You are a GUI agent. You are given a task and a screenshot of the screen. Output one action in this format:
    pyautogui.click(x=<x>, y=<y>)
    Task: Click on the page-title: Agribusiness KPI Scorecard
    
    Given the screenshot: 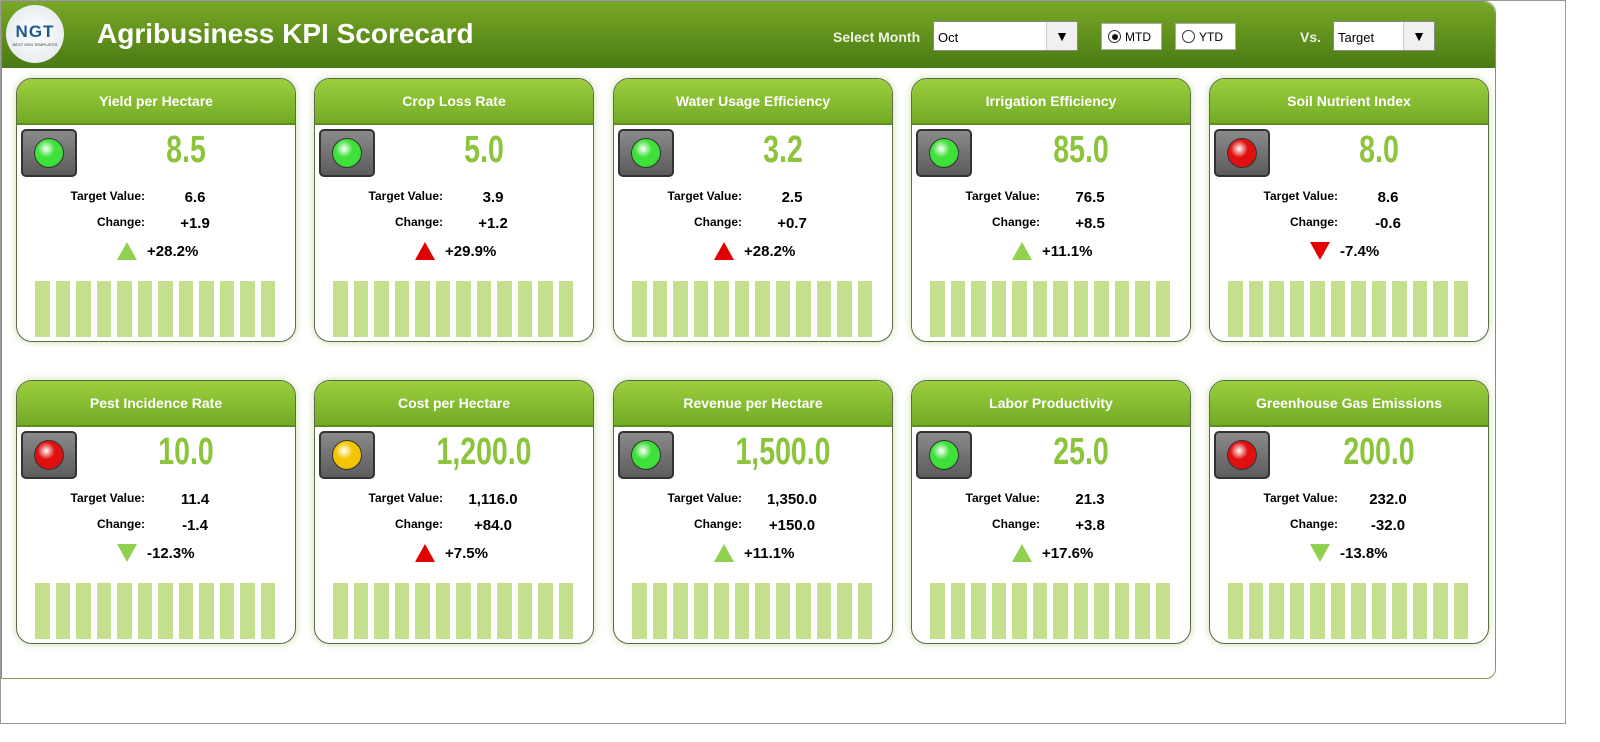 What is the action you would take?
    pyautogui.click(x=285, y=33)
    